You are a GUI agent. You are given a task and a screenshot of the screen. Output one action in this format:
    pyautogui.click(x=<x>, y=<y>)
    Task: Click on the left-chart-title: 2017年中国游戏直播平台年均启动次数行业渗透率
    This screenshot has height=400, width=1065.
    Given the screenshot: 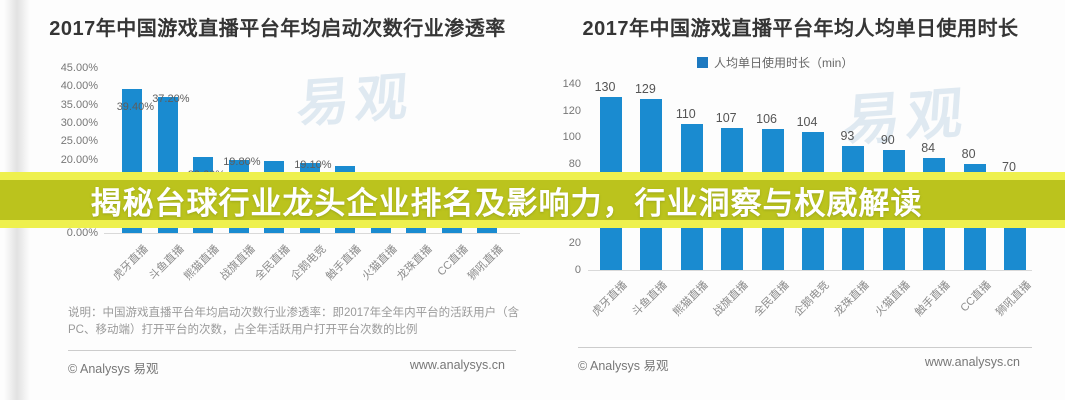 What is the action you would take?
    pyautogui.click(x=277, y=29)
    